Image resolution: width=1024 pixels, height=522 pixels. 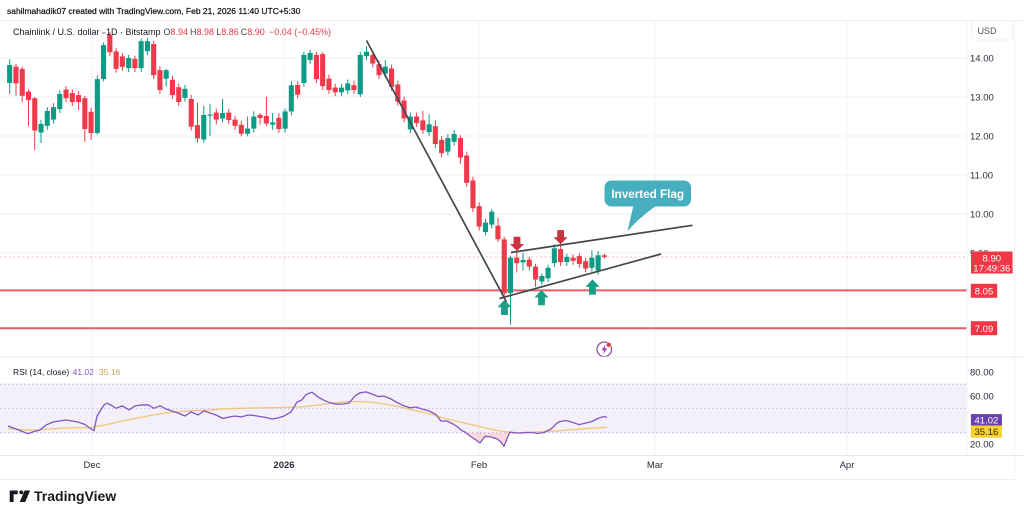 I want to click on svg-text: 7.09, so click(x=984, y=329).